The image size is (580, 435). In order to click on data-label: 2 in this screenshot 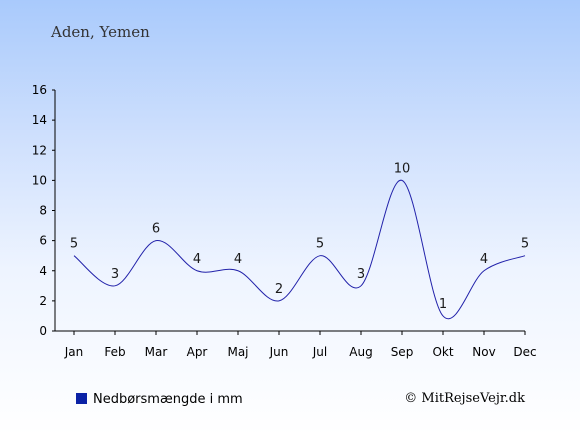, I will do `click(279, 289)`.